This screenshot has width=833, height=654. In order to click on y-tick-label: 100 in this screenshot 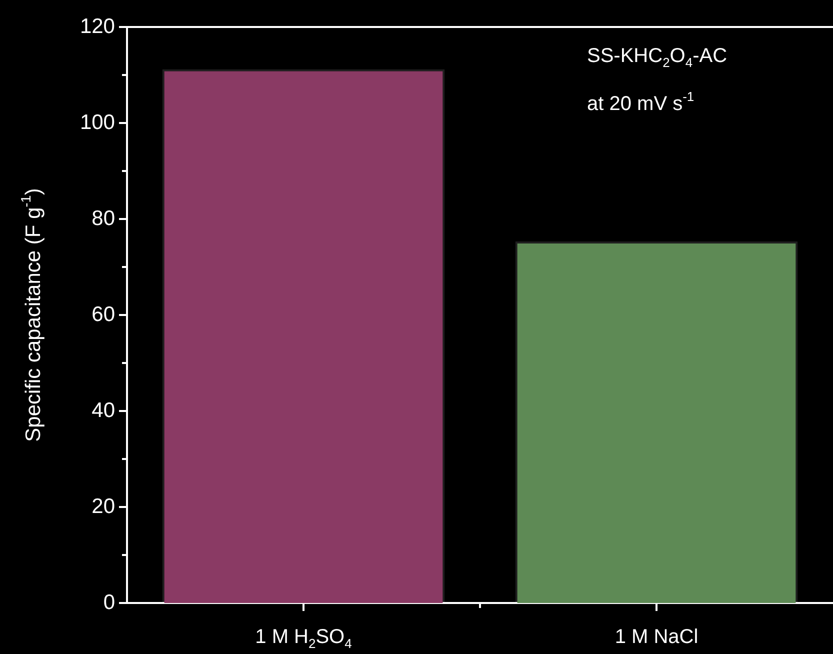, I will do `click(97, 122)`.